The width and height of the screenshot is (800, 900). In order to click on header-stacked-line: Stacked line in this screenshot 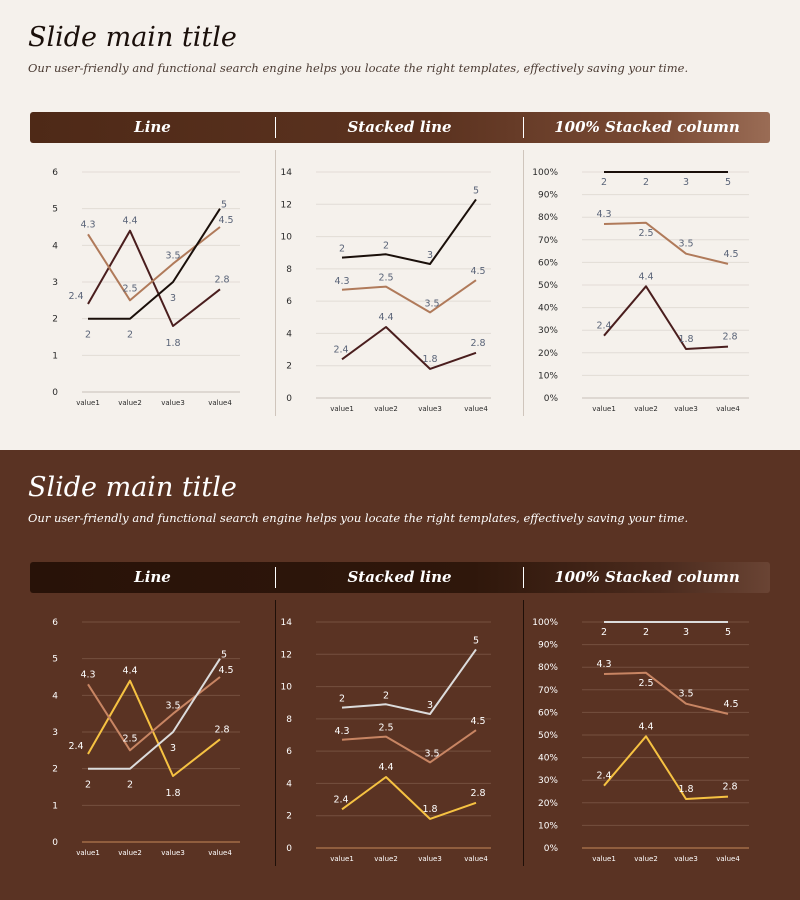, I will do `click(399, 127)`.